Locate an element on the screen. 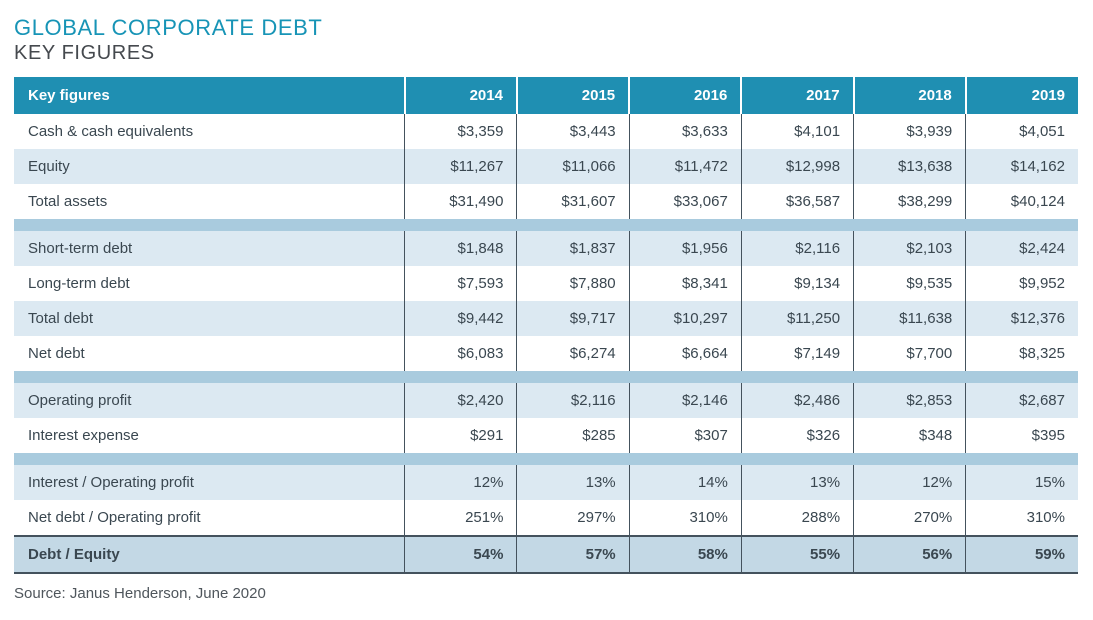 The width and height of the screenshot is (1093, 620). row-value: $2,103 is located at coordinates (909, 249).